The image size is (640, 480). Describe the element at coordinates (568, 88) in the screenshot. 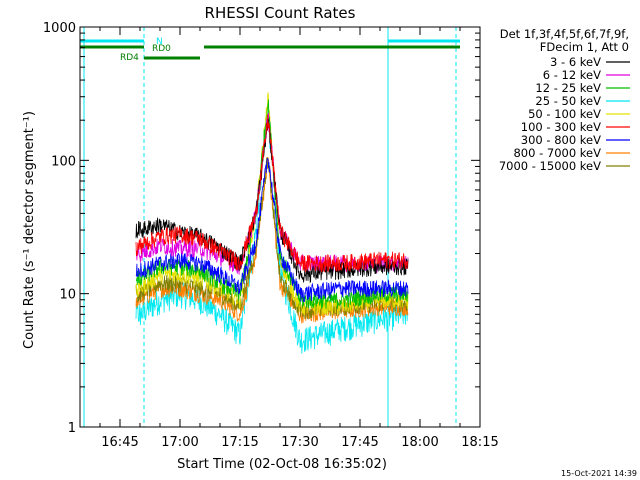

I see `legend-entry-label: 12 - 25 keV` at that location.